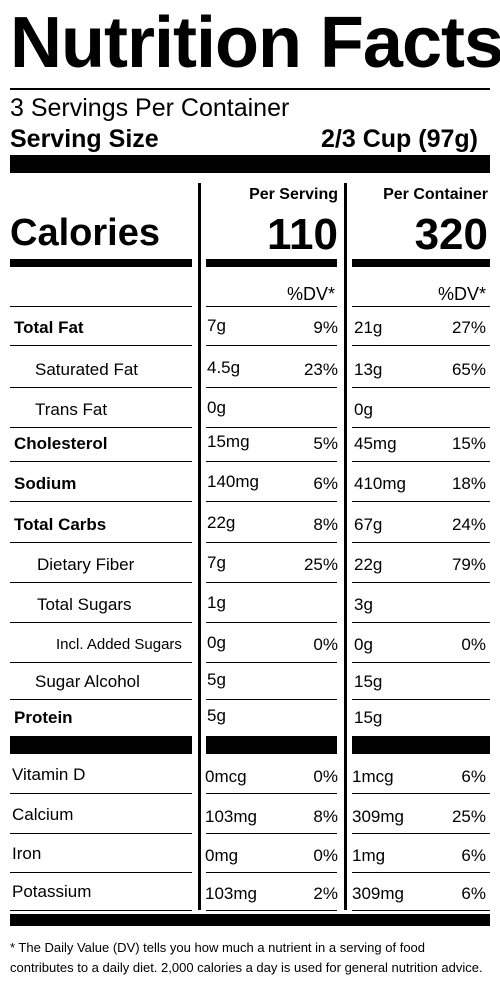 This screenshot has height=1000, width=500. Describe the element at coordinates (320, 369) in the screenshot. I see `serving-dv: 23%` at that location.